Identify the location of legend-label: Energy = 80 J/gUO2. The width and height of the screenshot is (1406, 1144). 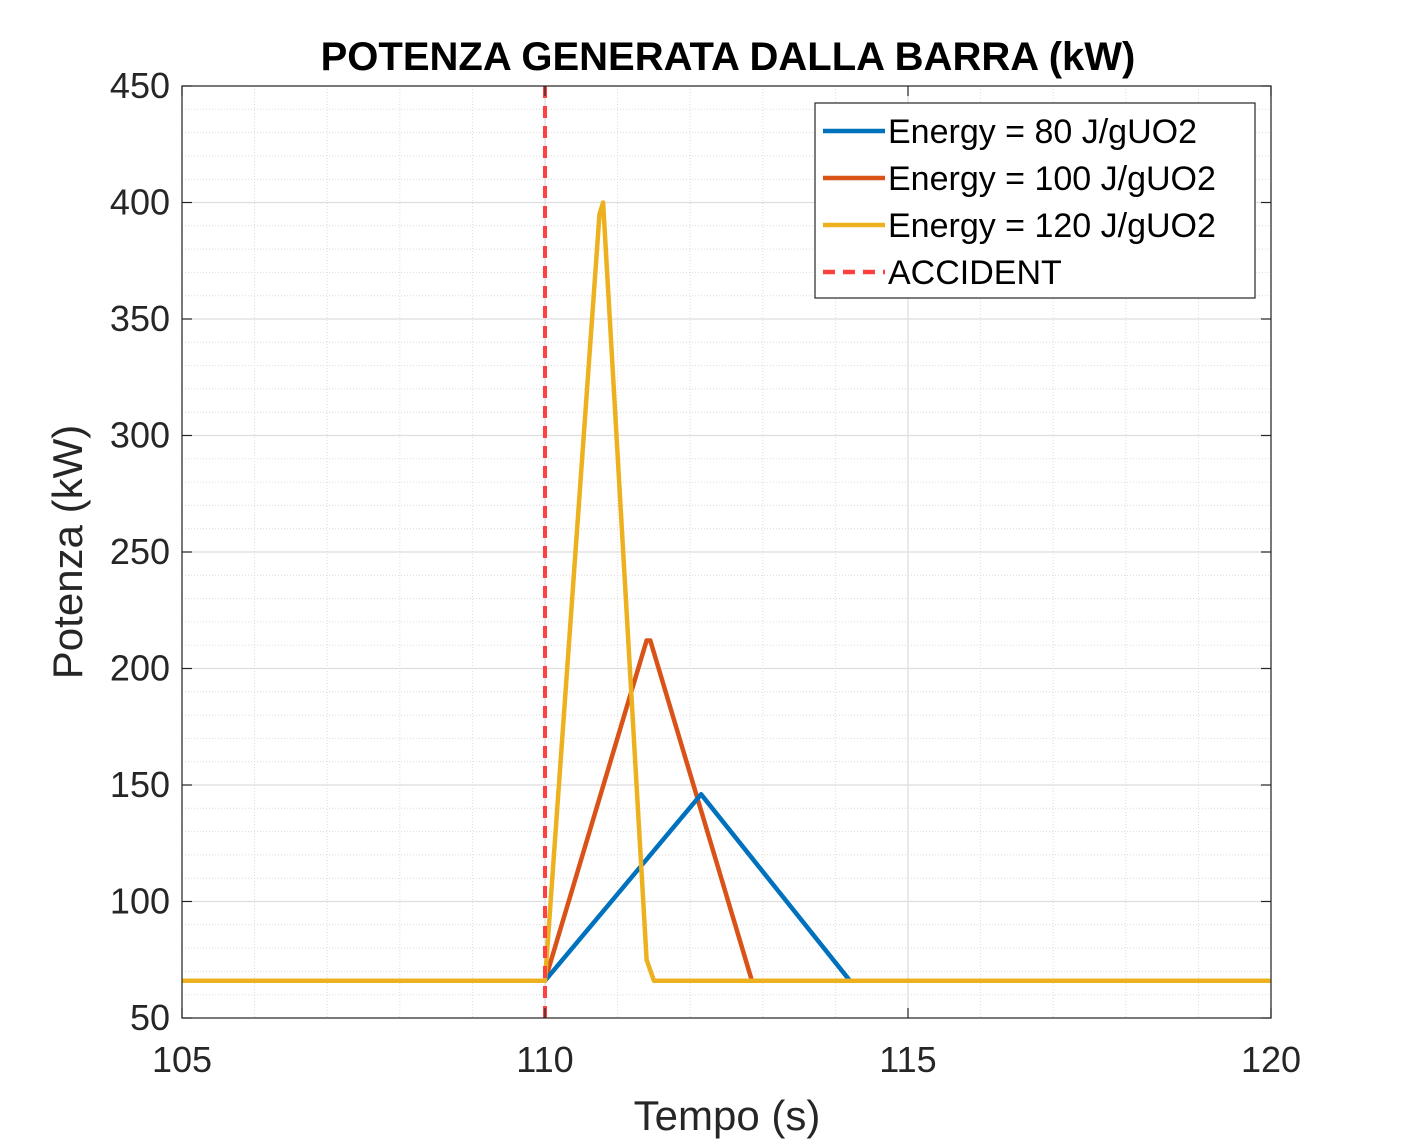
(1042, 132).